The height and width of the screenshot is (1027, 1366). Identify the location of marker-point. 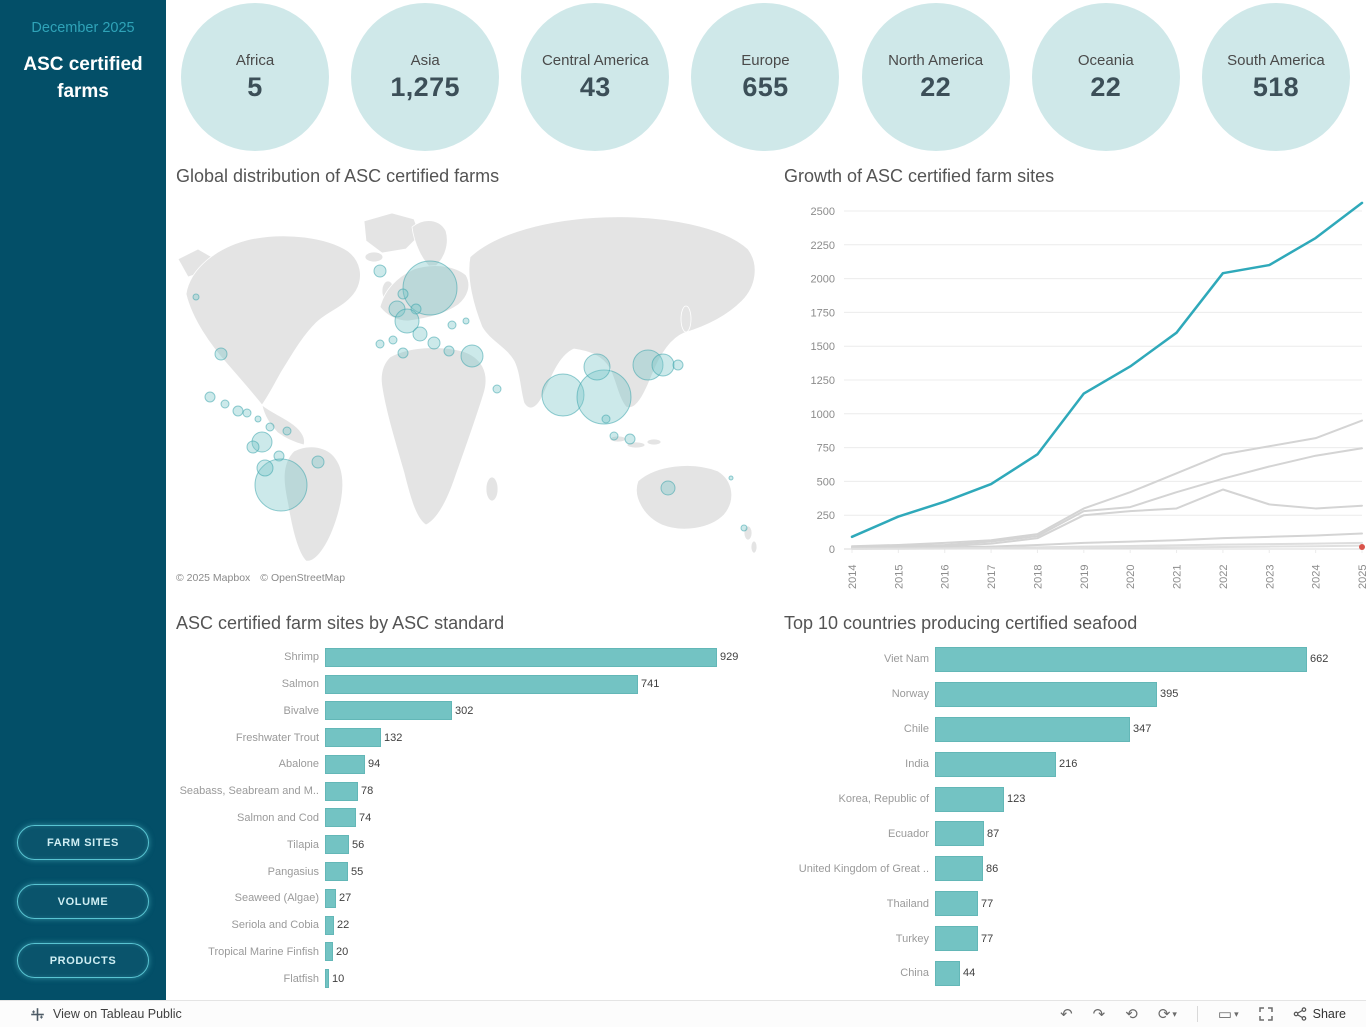
(1362, 546).